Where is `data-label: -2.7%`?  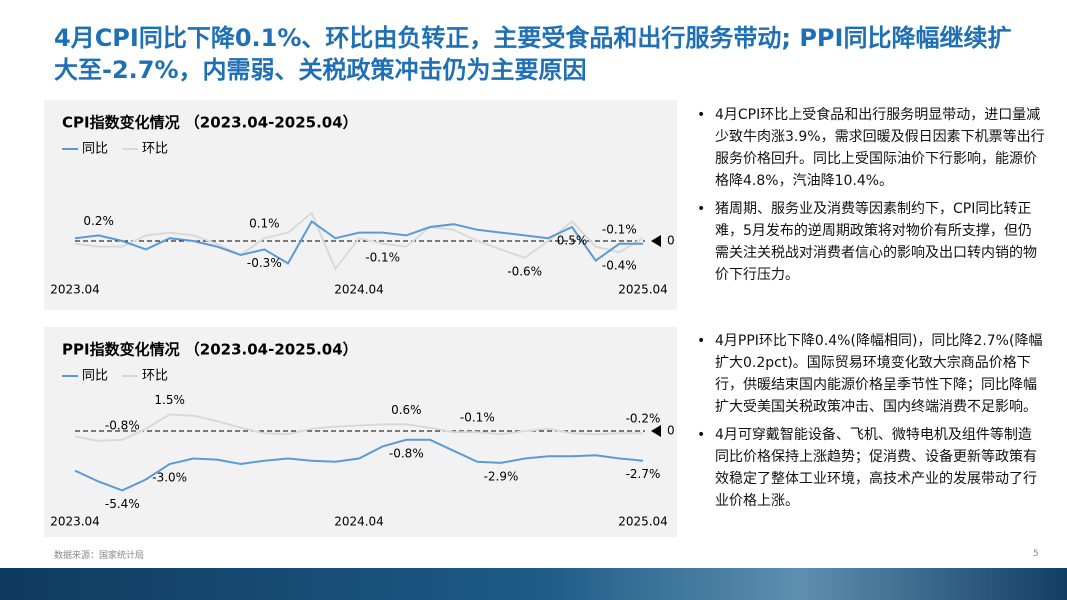
data-label: -2.7% is located at coordinates (643, 474).